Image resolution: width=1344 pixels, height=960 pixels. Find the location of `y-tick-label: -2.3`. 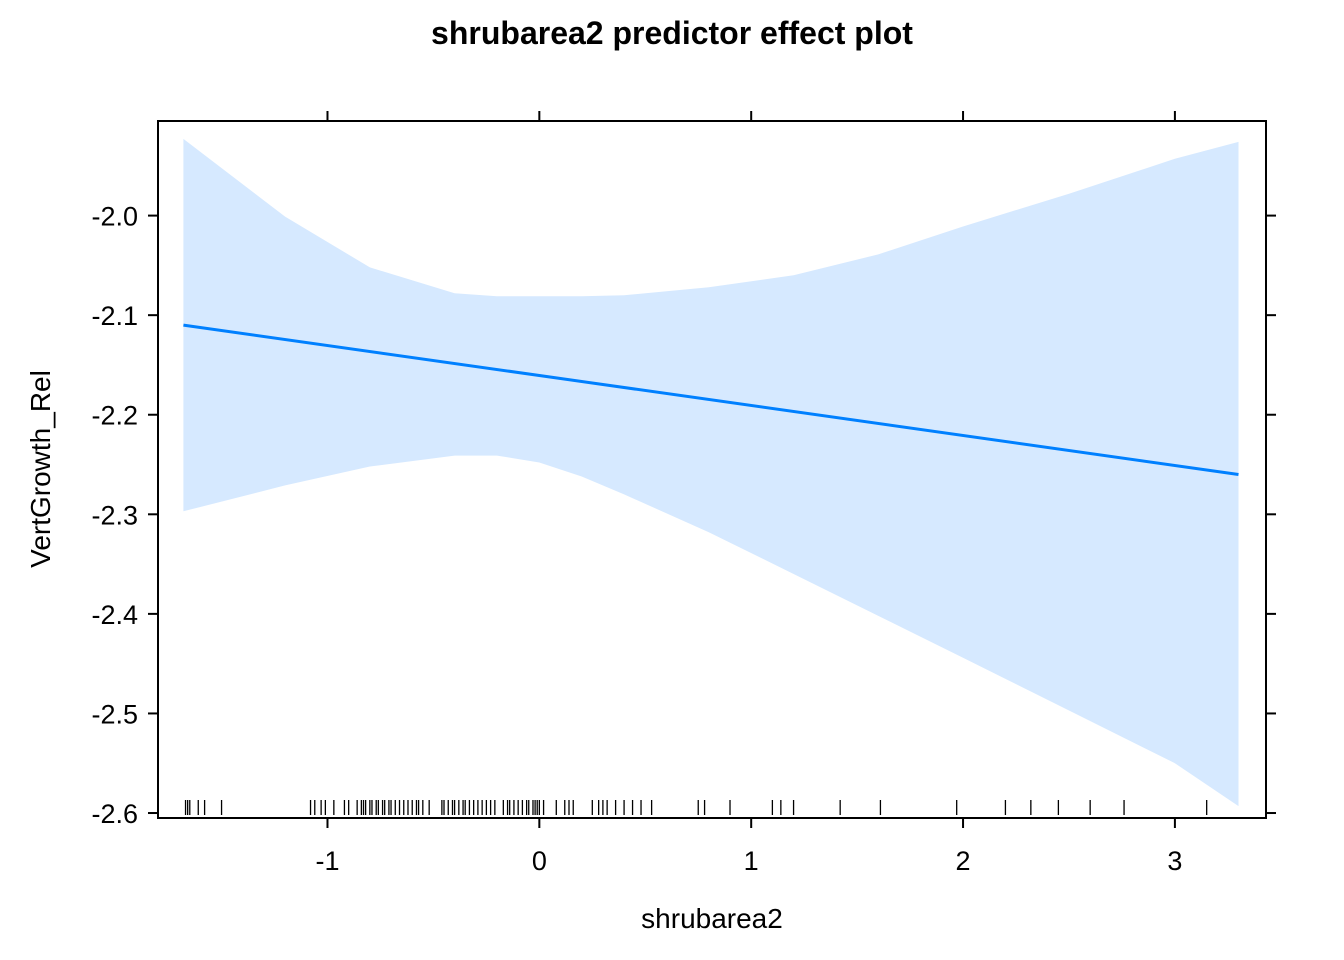

y-tick-label: -2.3 is located at coordinates (114, 515).